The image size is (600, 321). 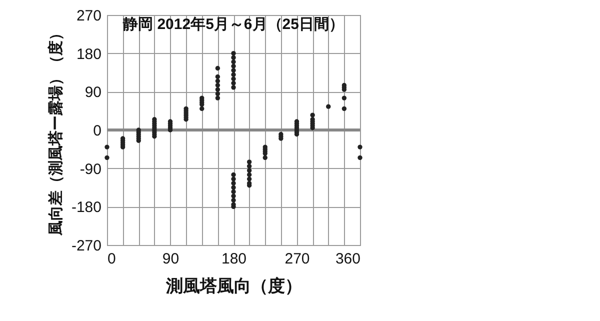 I want to click on y-tick-label: -90, so click(x=91, y=169).